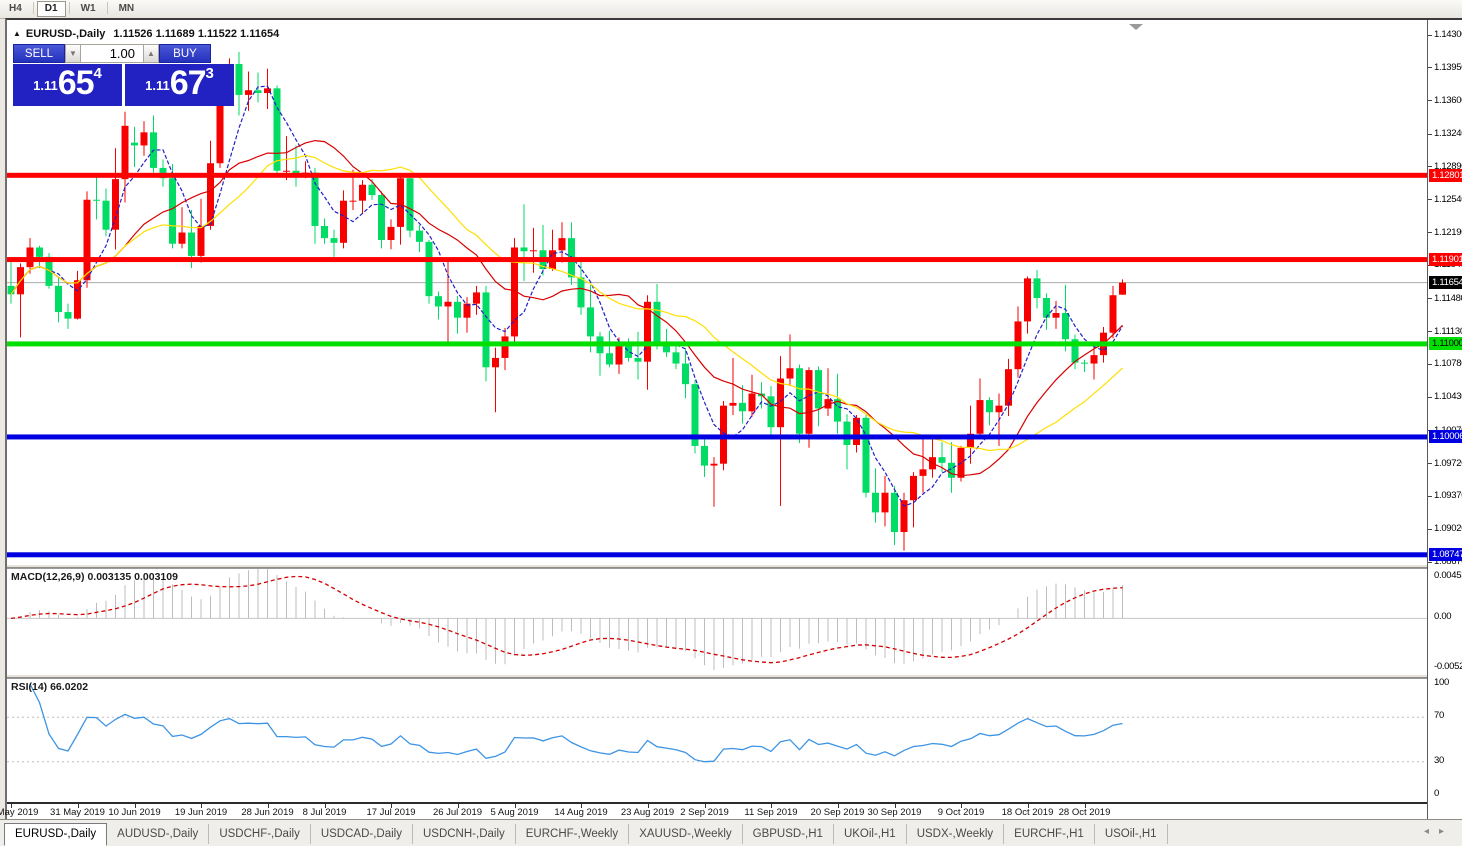  What do you see at coordinates (185, 53) in the screenshot?
I see `buy-button: BUY` at bounding box center [185, 53].